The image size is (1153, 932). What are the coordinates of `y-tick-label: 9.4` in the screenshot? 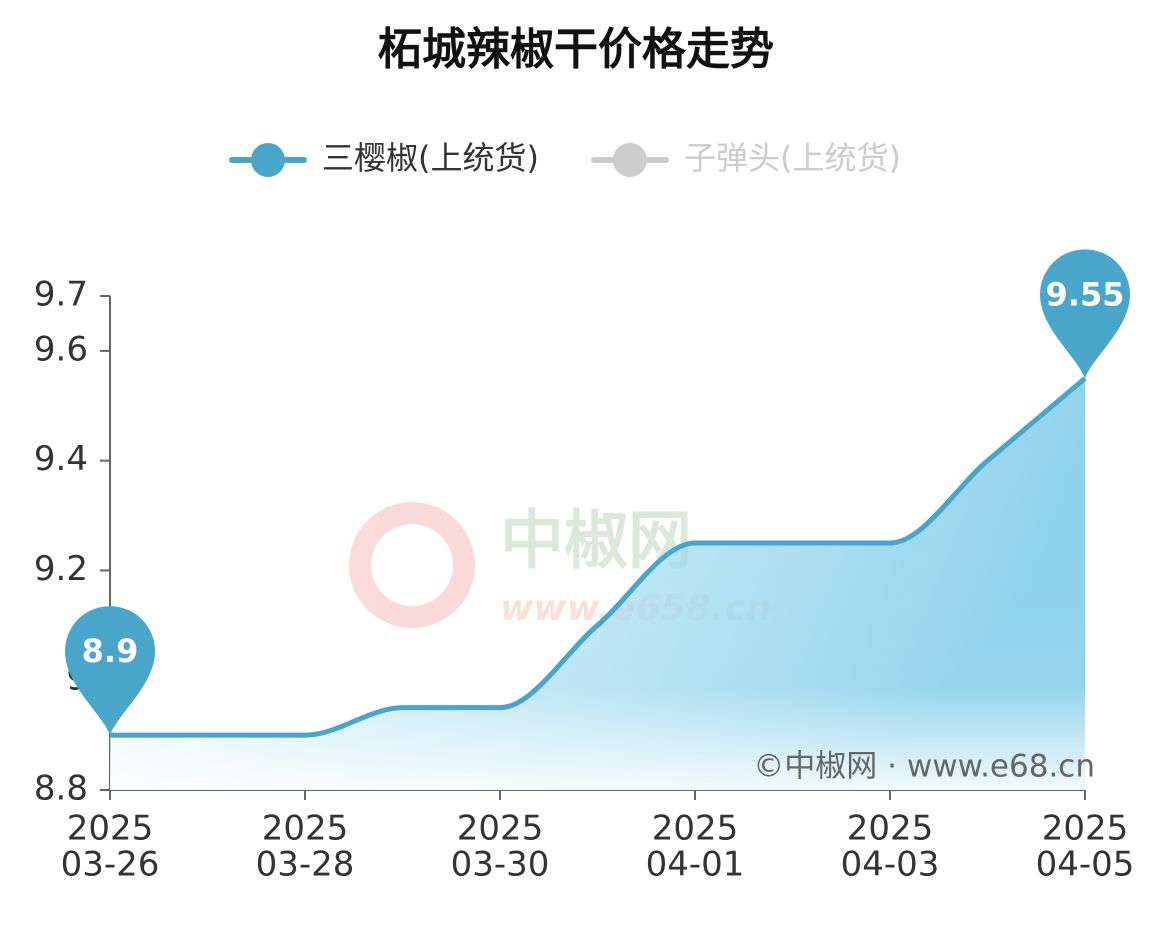 It's located at (61, 459).